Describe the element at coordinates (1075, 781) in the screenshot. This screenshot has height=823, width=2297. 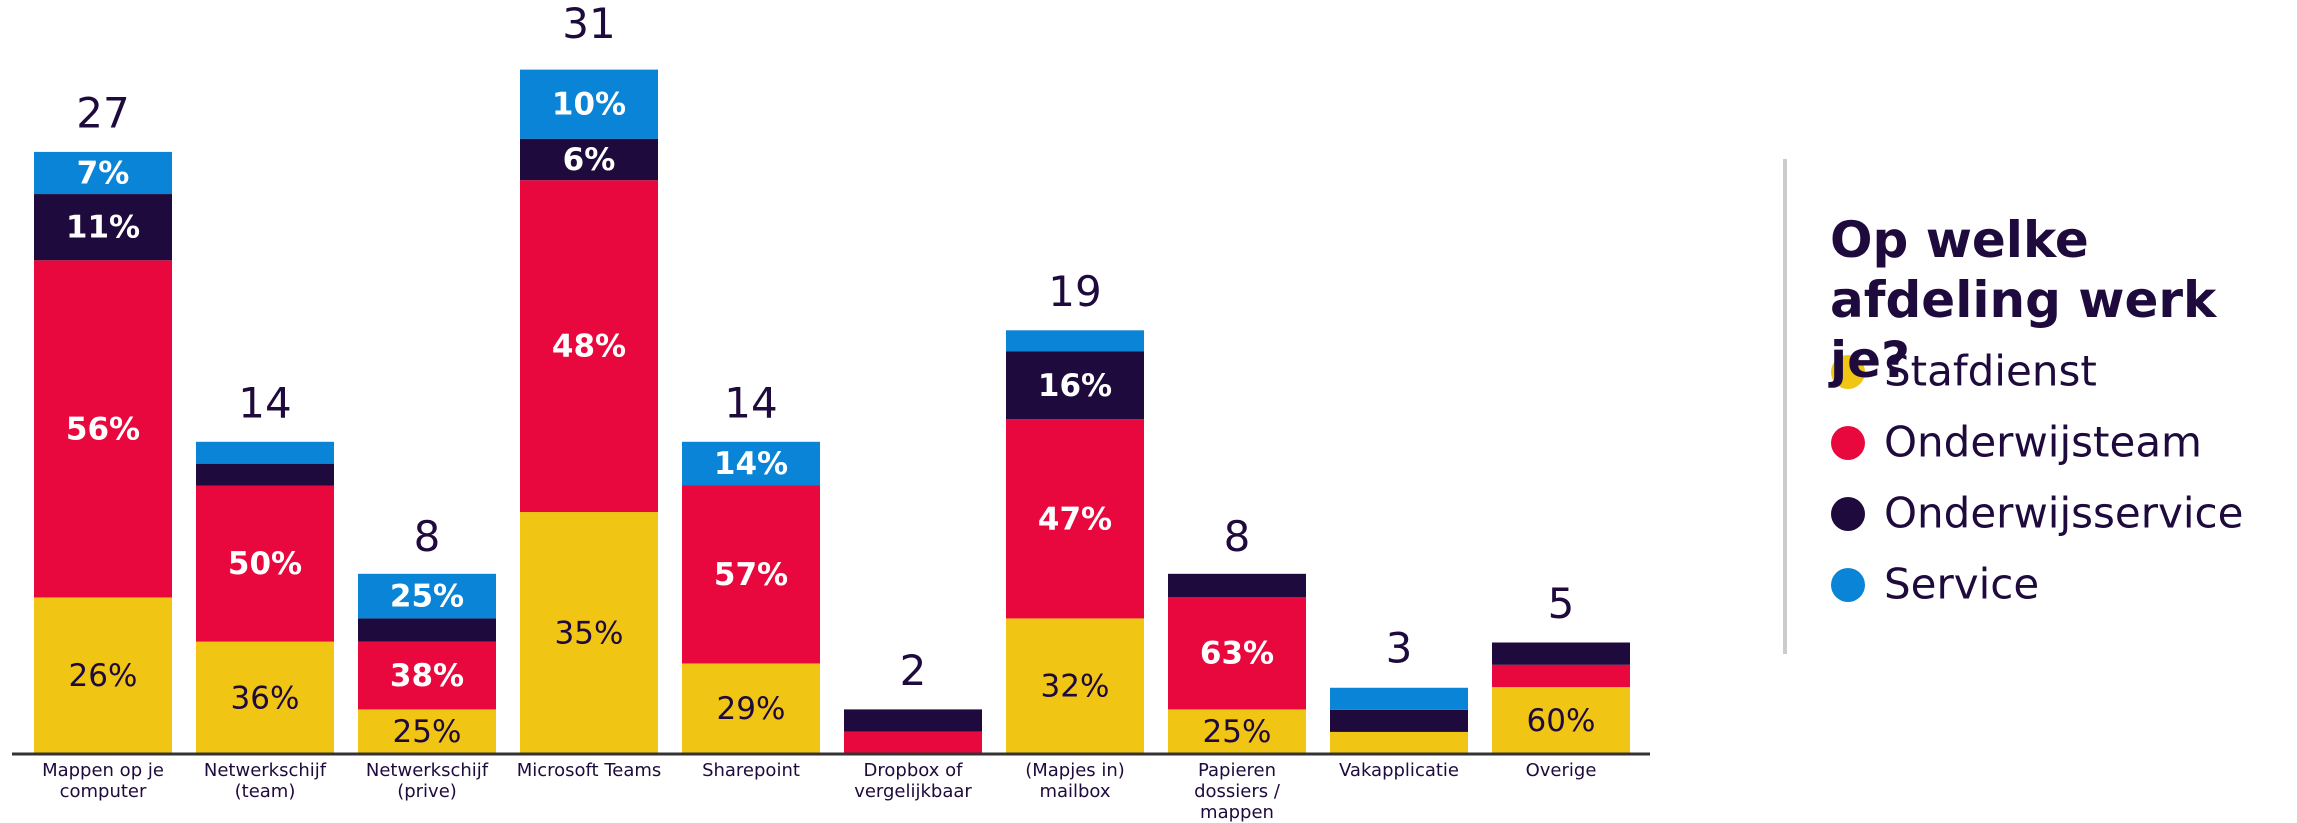
I see `x-tick-label: (Mapjes in) mailbox` at that location.